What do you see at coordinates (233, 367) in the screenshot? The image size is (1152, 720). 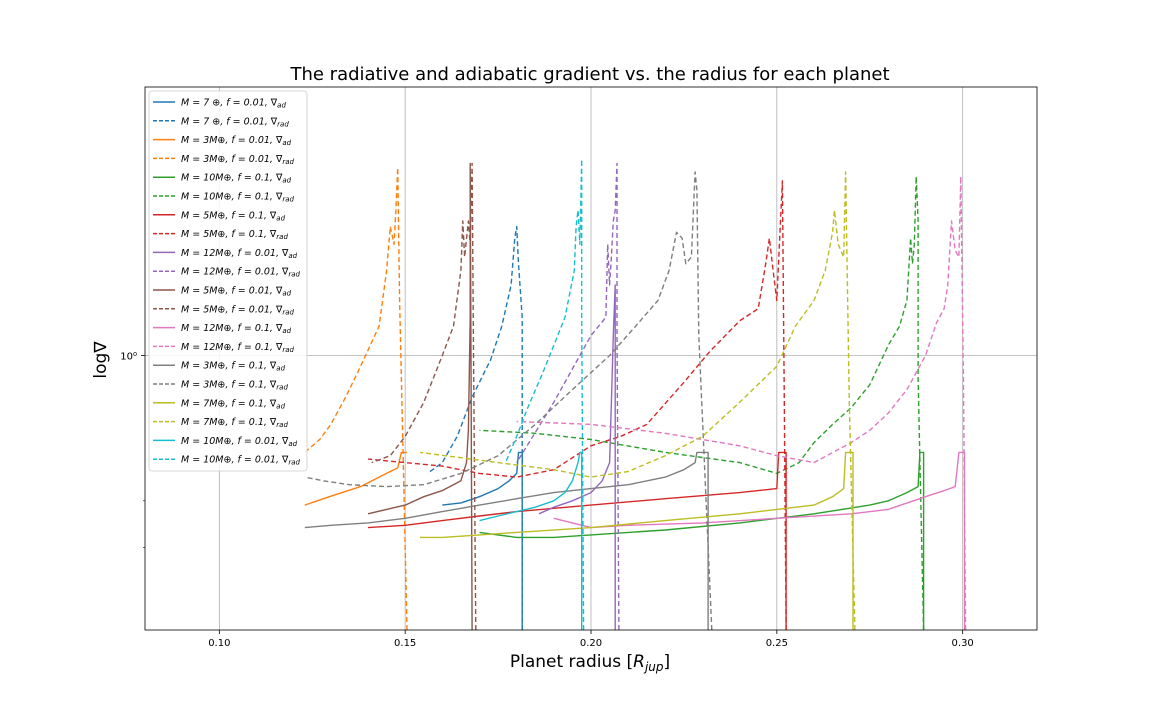 I see `legend-label: M = 3M⊕, f = 0.1, ∇ad` at bounding box center [233, 367].